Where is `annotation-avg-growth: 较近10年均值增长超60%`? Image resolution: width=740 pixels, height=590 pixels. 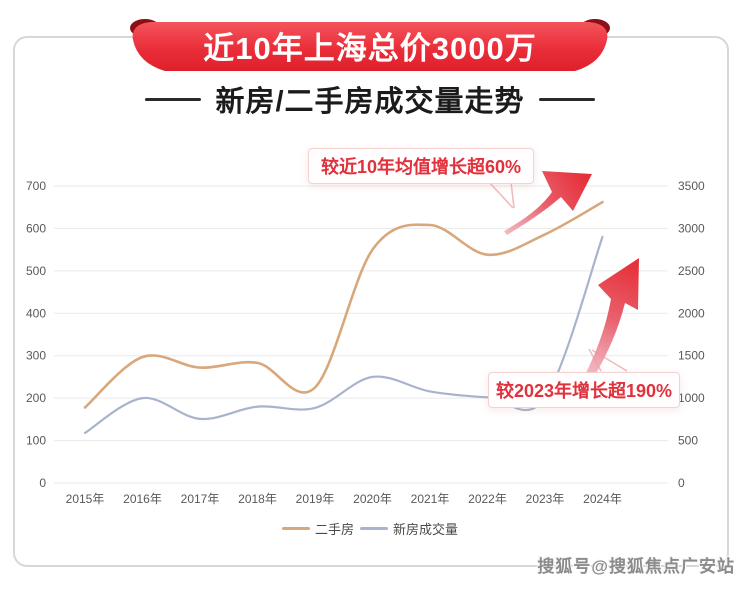
annotation-avg-growth: 较近10年均值增长超60% is located at coordinates (421, 166).